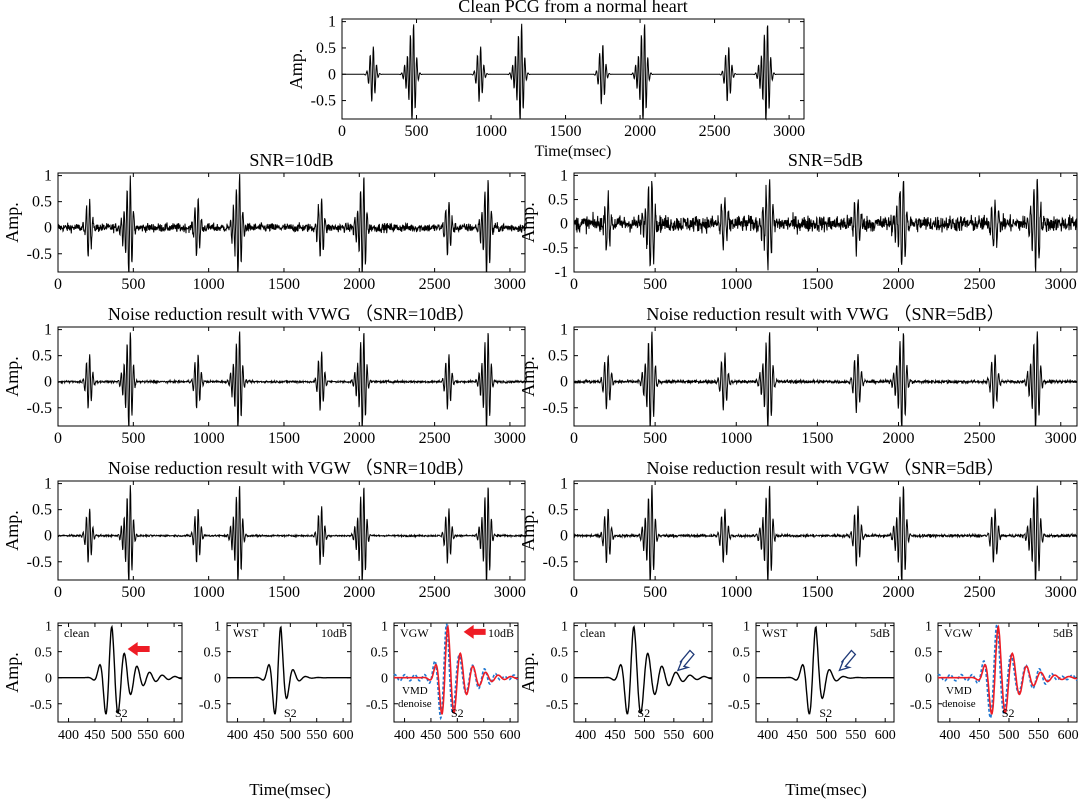 The image size is (1084, 804). What do you see at coordinates (826, 789) in the screenshot?
I see `x-axis-label-right: Time(msec)` at bounding box center [826, 789].